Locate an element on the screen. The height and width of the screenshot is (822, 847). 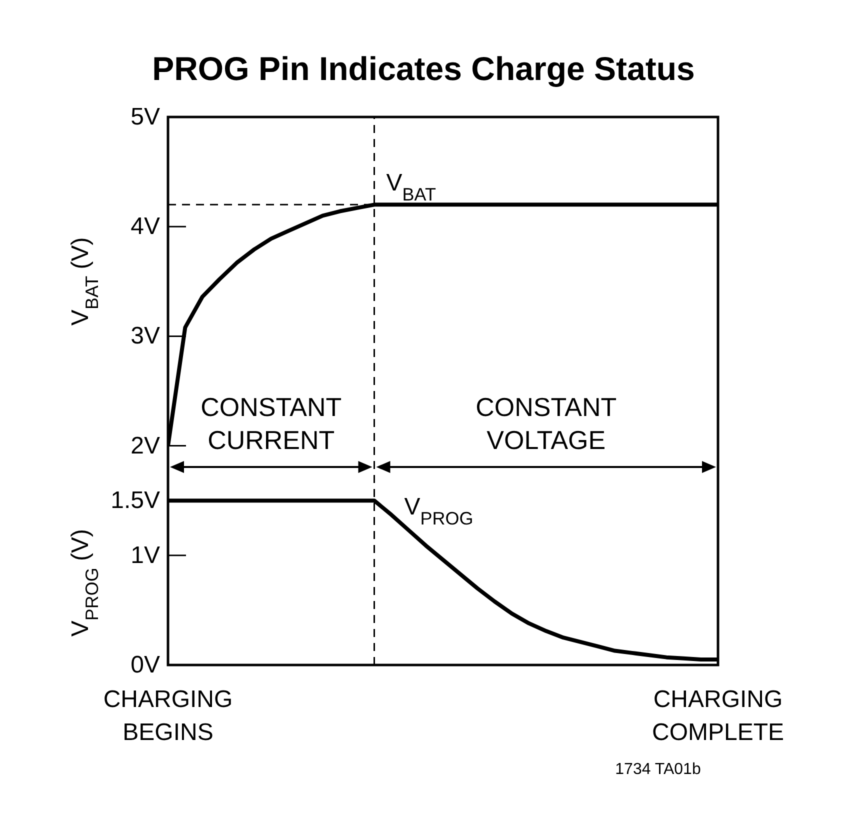
y-tick-label: 0V is located at coordinates (145, 665).